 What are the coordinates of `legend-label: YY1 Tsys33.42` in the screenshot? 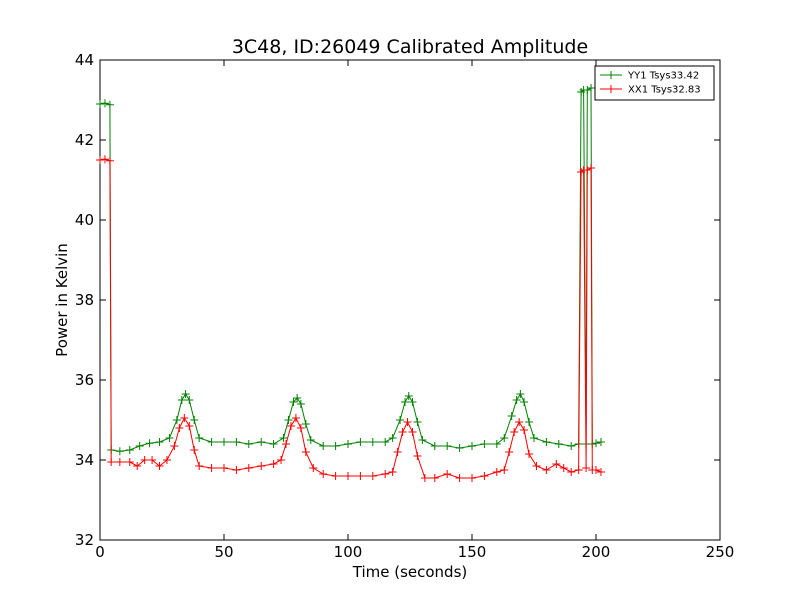 It's located at (663, 76).